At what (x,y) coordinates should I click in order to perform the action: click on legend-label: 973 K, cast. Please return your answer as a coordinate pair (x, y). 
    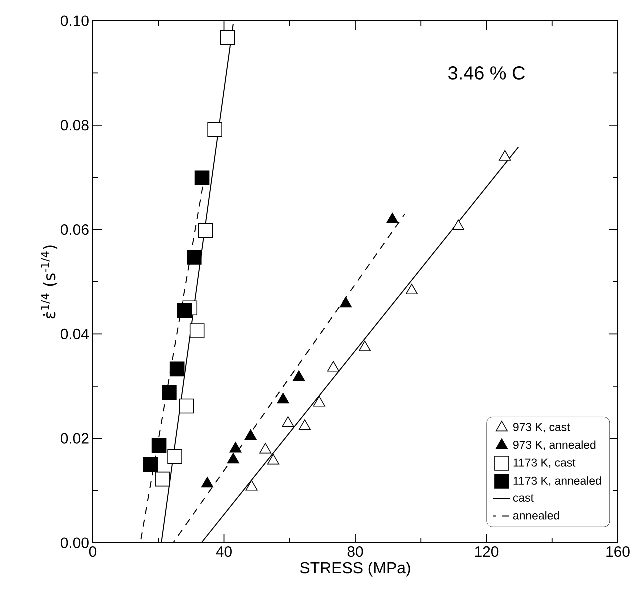
    Looking at the image, I should click on (541, 428).